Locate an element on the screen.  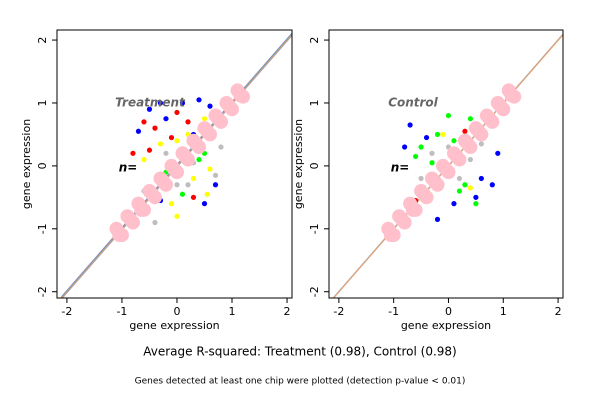
y-tick-label: -1 is located at coordinates (314, 228).